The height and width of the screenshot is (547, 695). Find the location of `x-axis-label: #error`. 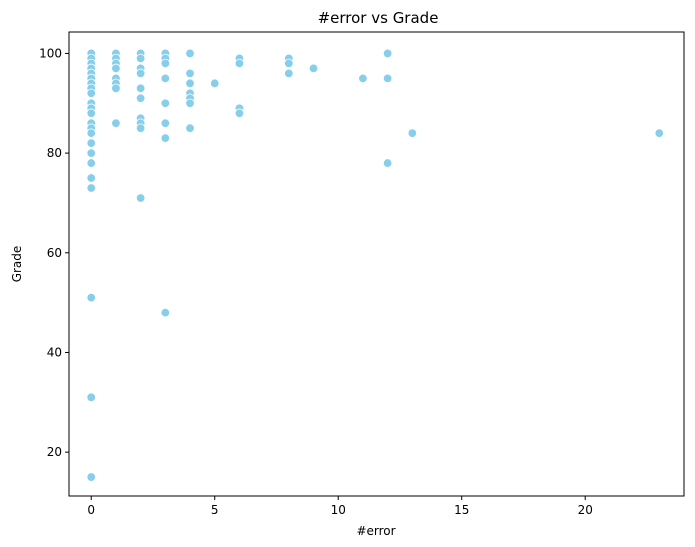

x-axis-label: #error is located at coordinates (375, 531).